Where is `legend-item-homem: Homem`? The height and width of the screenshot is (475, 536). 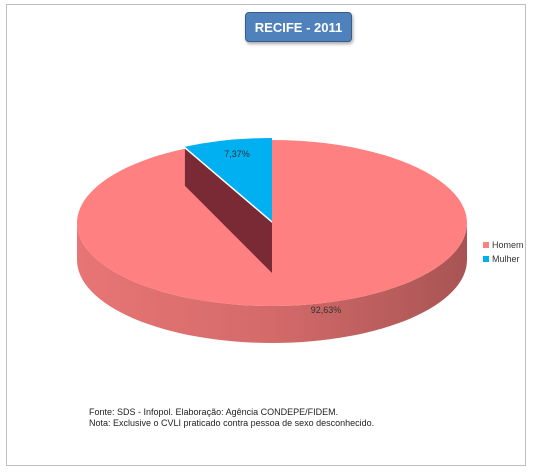
legend-item-homem: Homem is located at coordinates (503, 245).